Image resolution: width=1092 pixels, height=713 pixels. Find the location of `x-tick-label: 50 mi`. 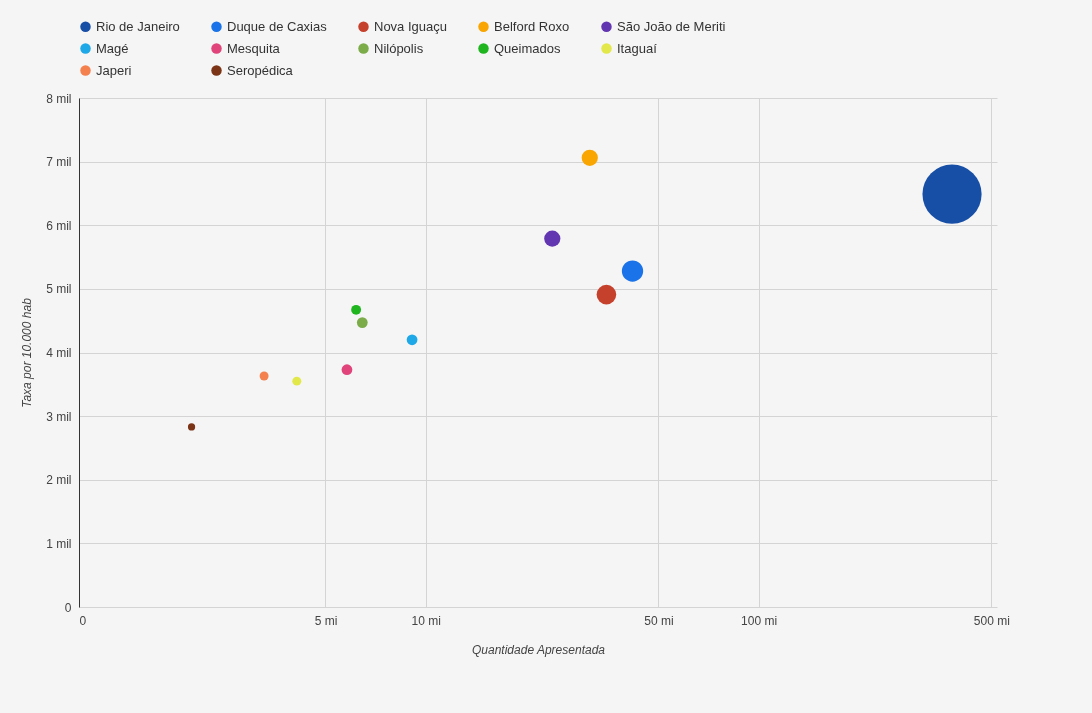

x-tick-label: 50 mi is located at coordinates (659, 620).